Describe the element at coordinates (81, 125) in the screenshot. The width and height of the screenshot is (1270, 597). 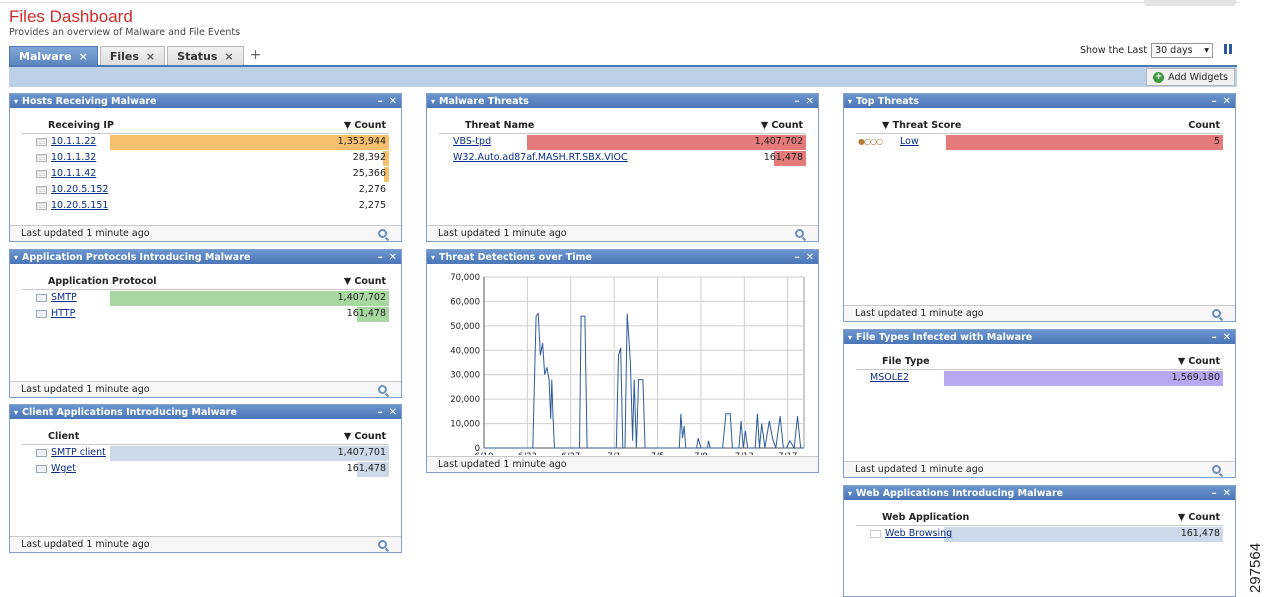
I see `column-receiving-ip: Receiving IP` at that location.